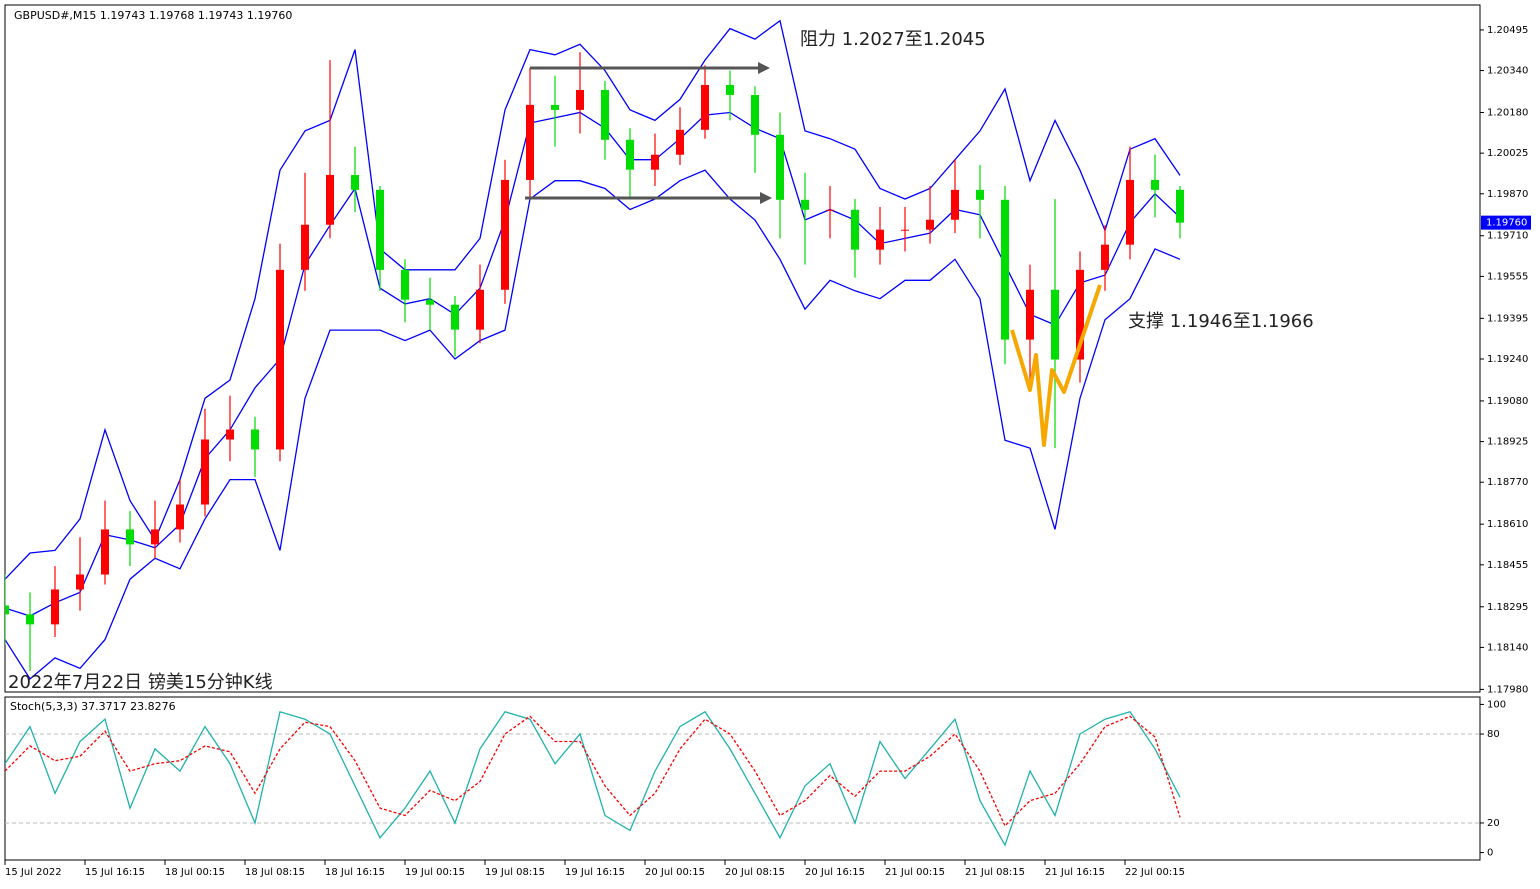 This screenshot has height=889, width=1540. I want to click on x-tick-label: 20 Jul 16:15, so click(835, 872).